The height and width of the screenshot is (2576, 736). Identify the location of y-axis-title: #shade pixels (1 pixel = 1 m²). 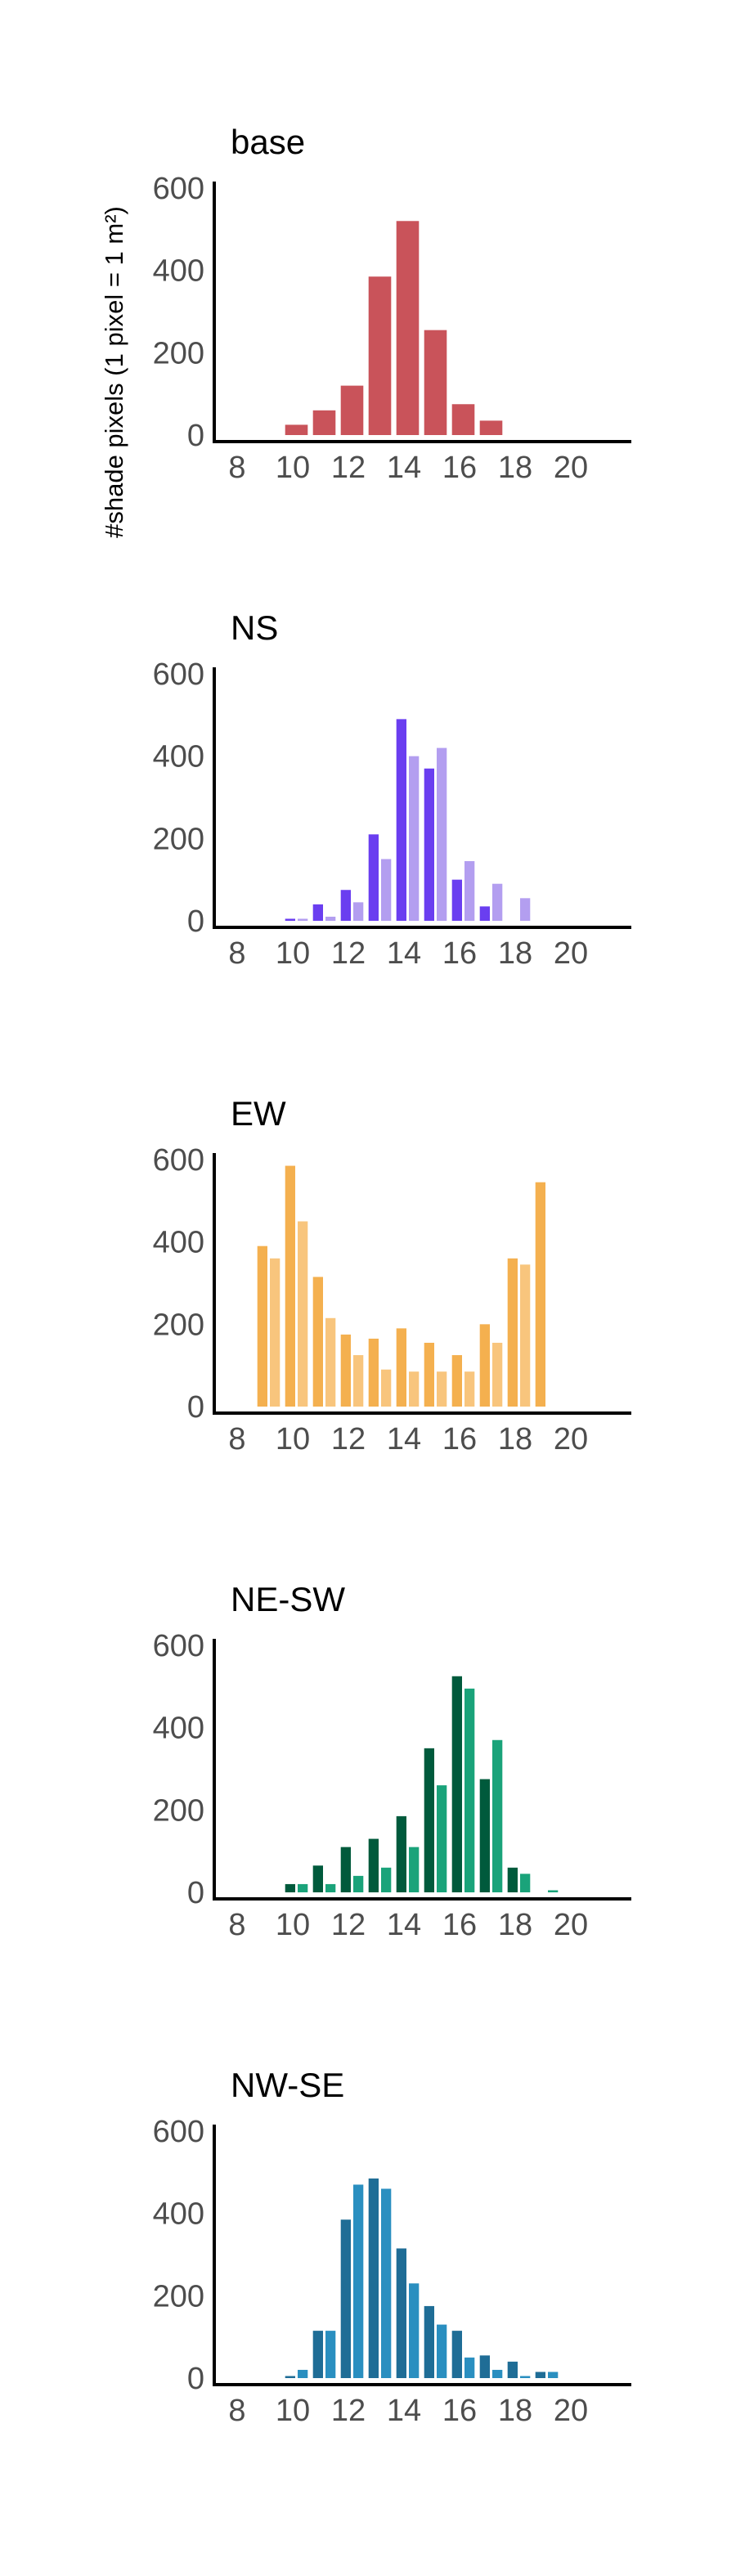
(114, 372).